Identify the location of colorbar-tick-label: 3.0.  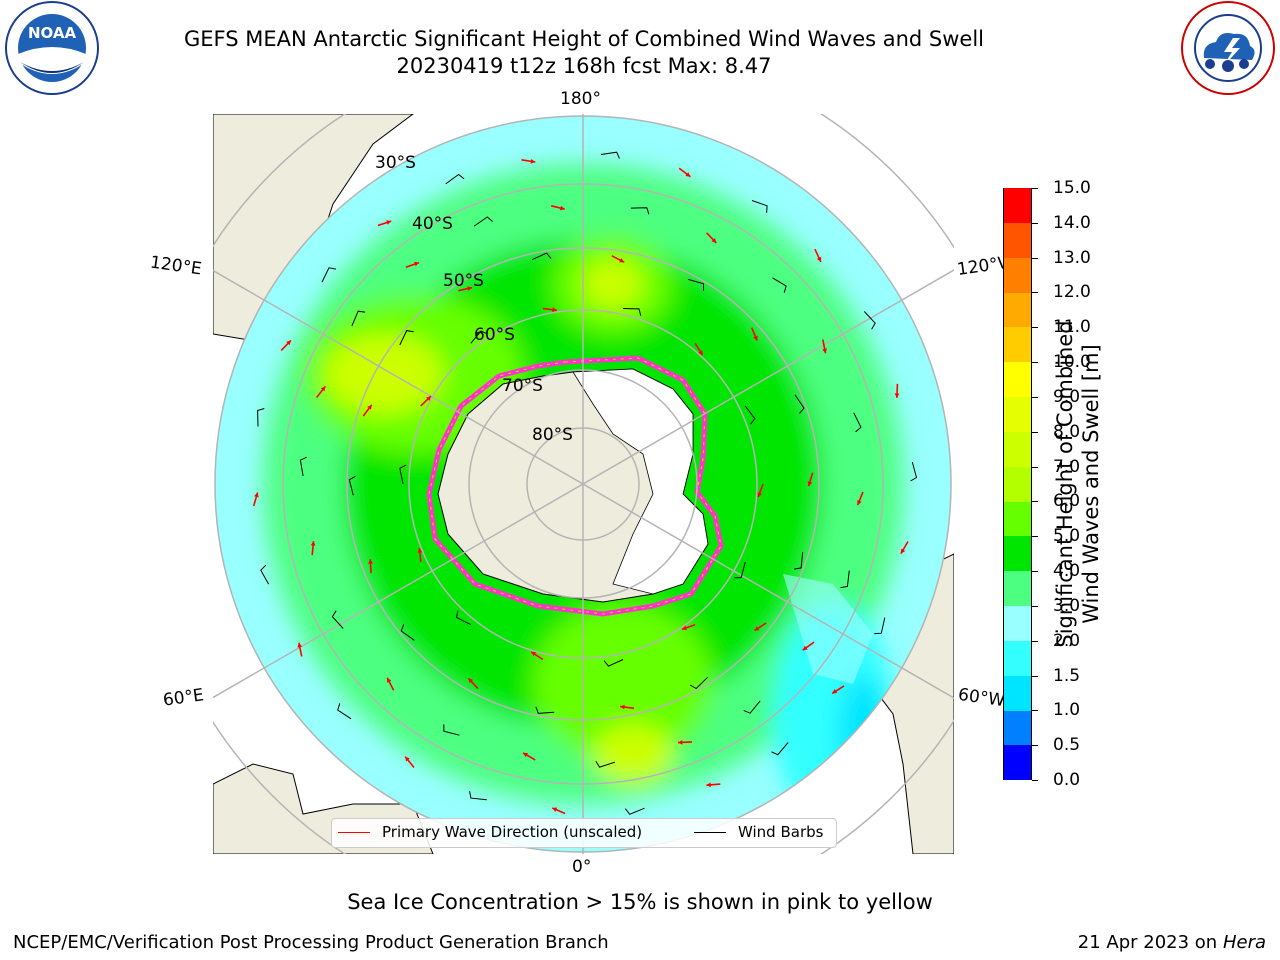
(1067, 605).